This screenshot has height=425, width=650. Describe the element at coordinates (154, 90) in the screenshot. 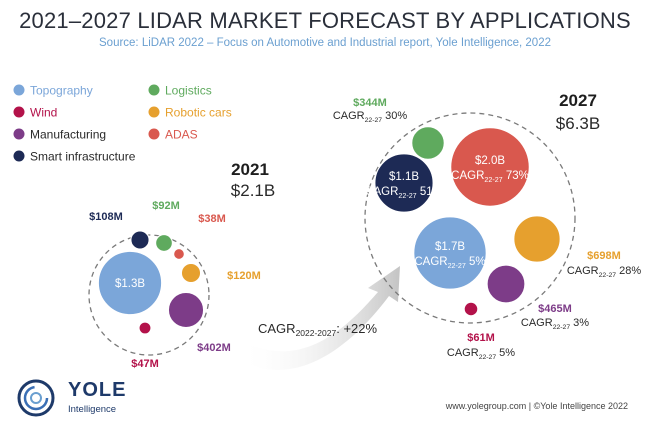

I see `legend-swatch-logistics` at that location.